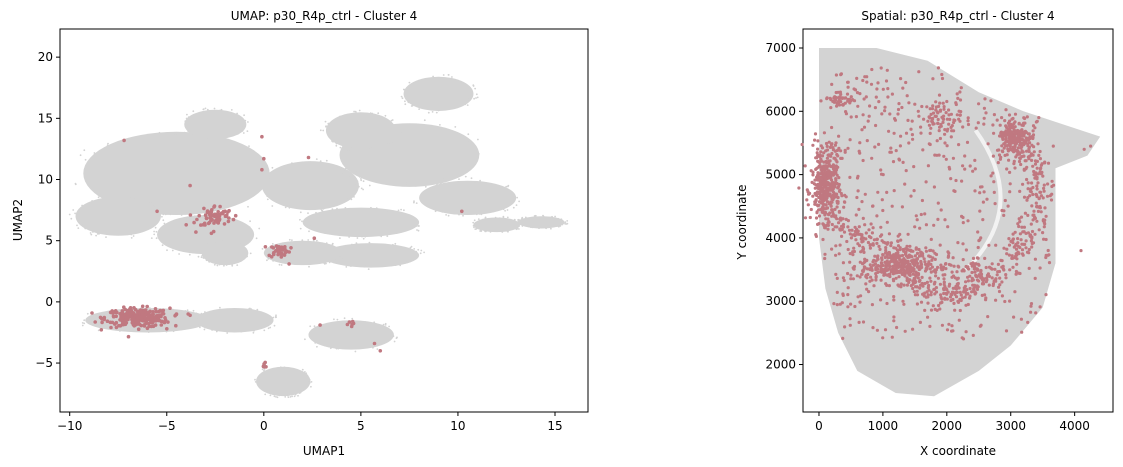  Describe the element at coordinates (118, 216) in the screenshot. I see `umap-background-region` at that location.